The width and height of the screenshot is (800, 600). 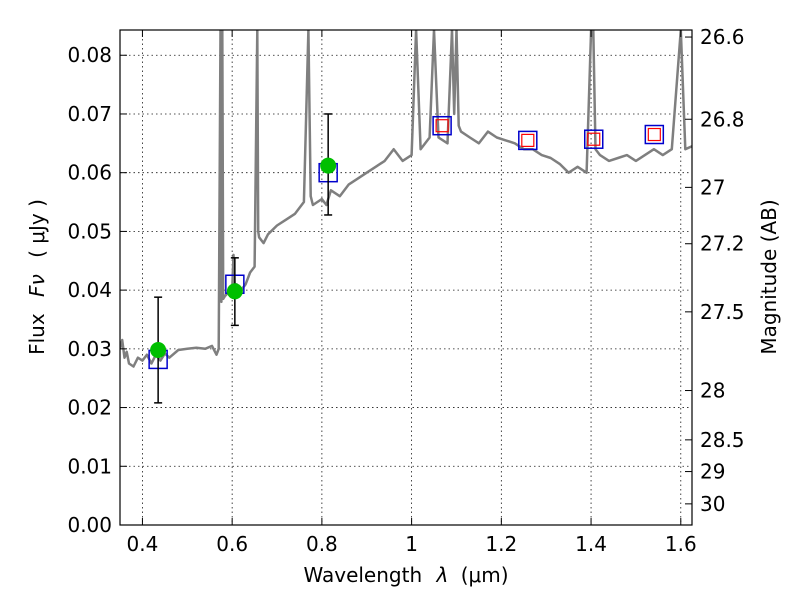 What do you see at coordinates (89, 349) in the screenshot?
I see `y-tick-label: 0.03` at bounding box center [89, 349].